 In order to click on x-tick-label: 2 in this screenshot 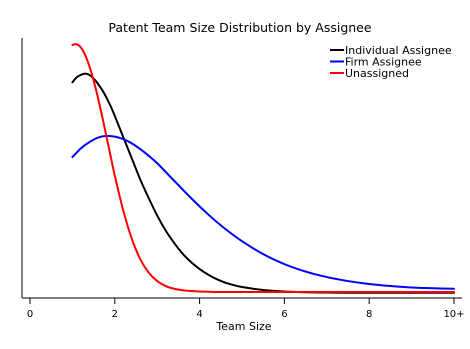, I will do `click(115, 314)`.